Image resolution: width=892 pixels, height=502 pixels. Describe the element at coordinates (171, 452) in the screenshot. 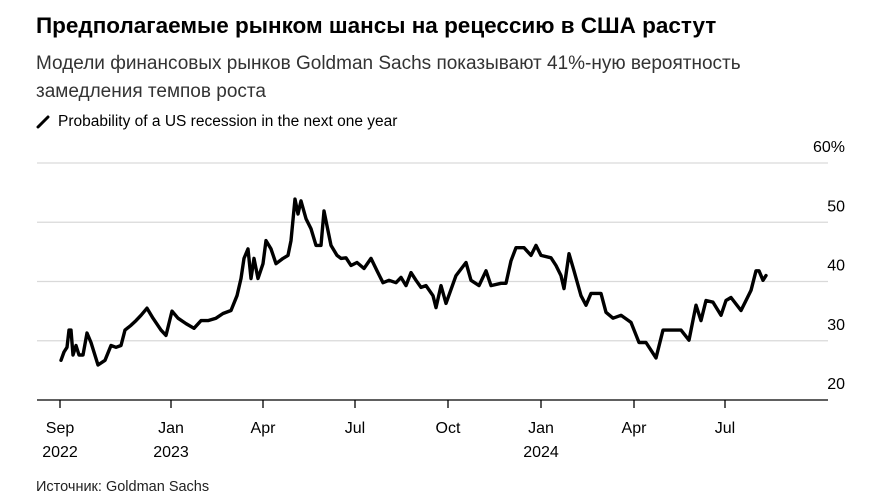

I see `x-tick-year: 2023` at that location.